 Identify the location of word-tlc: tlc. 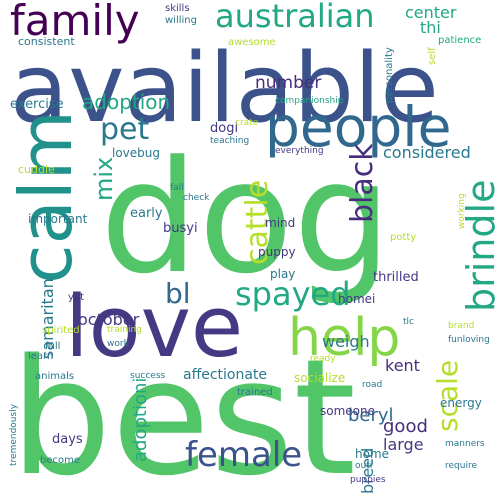
(408, 322).